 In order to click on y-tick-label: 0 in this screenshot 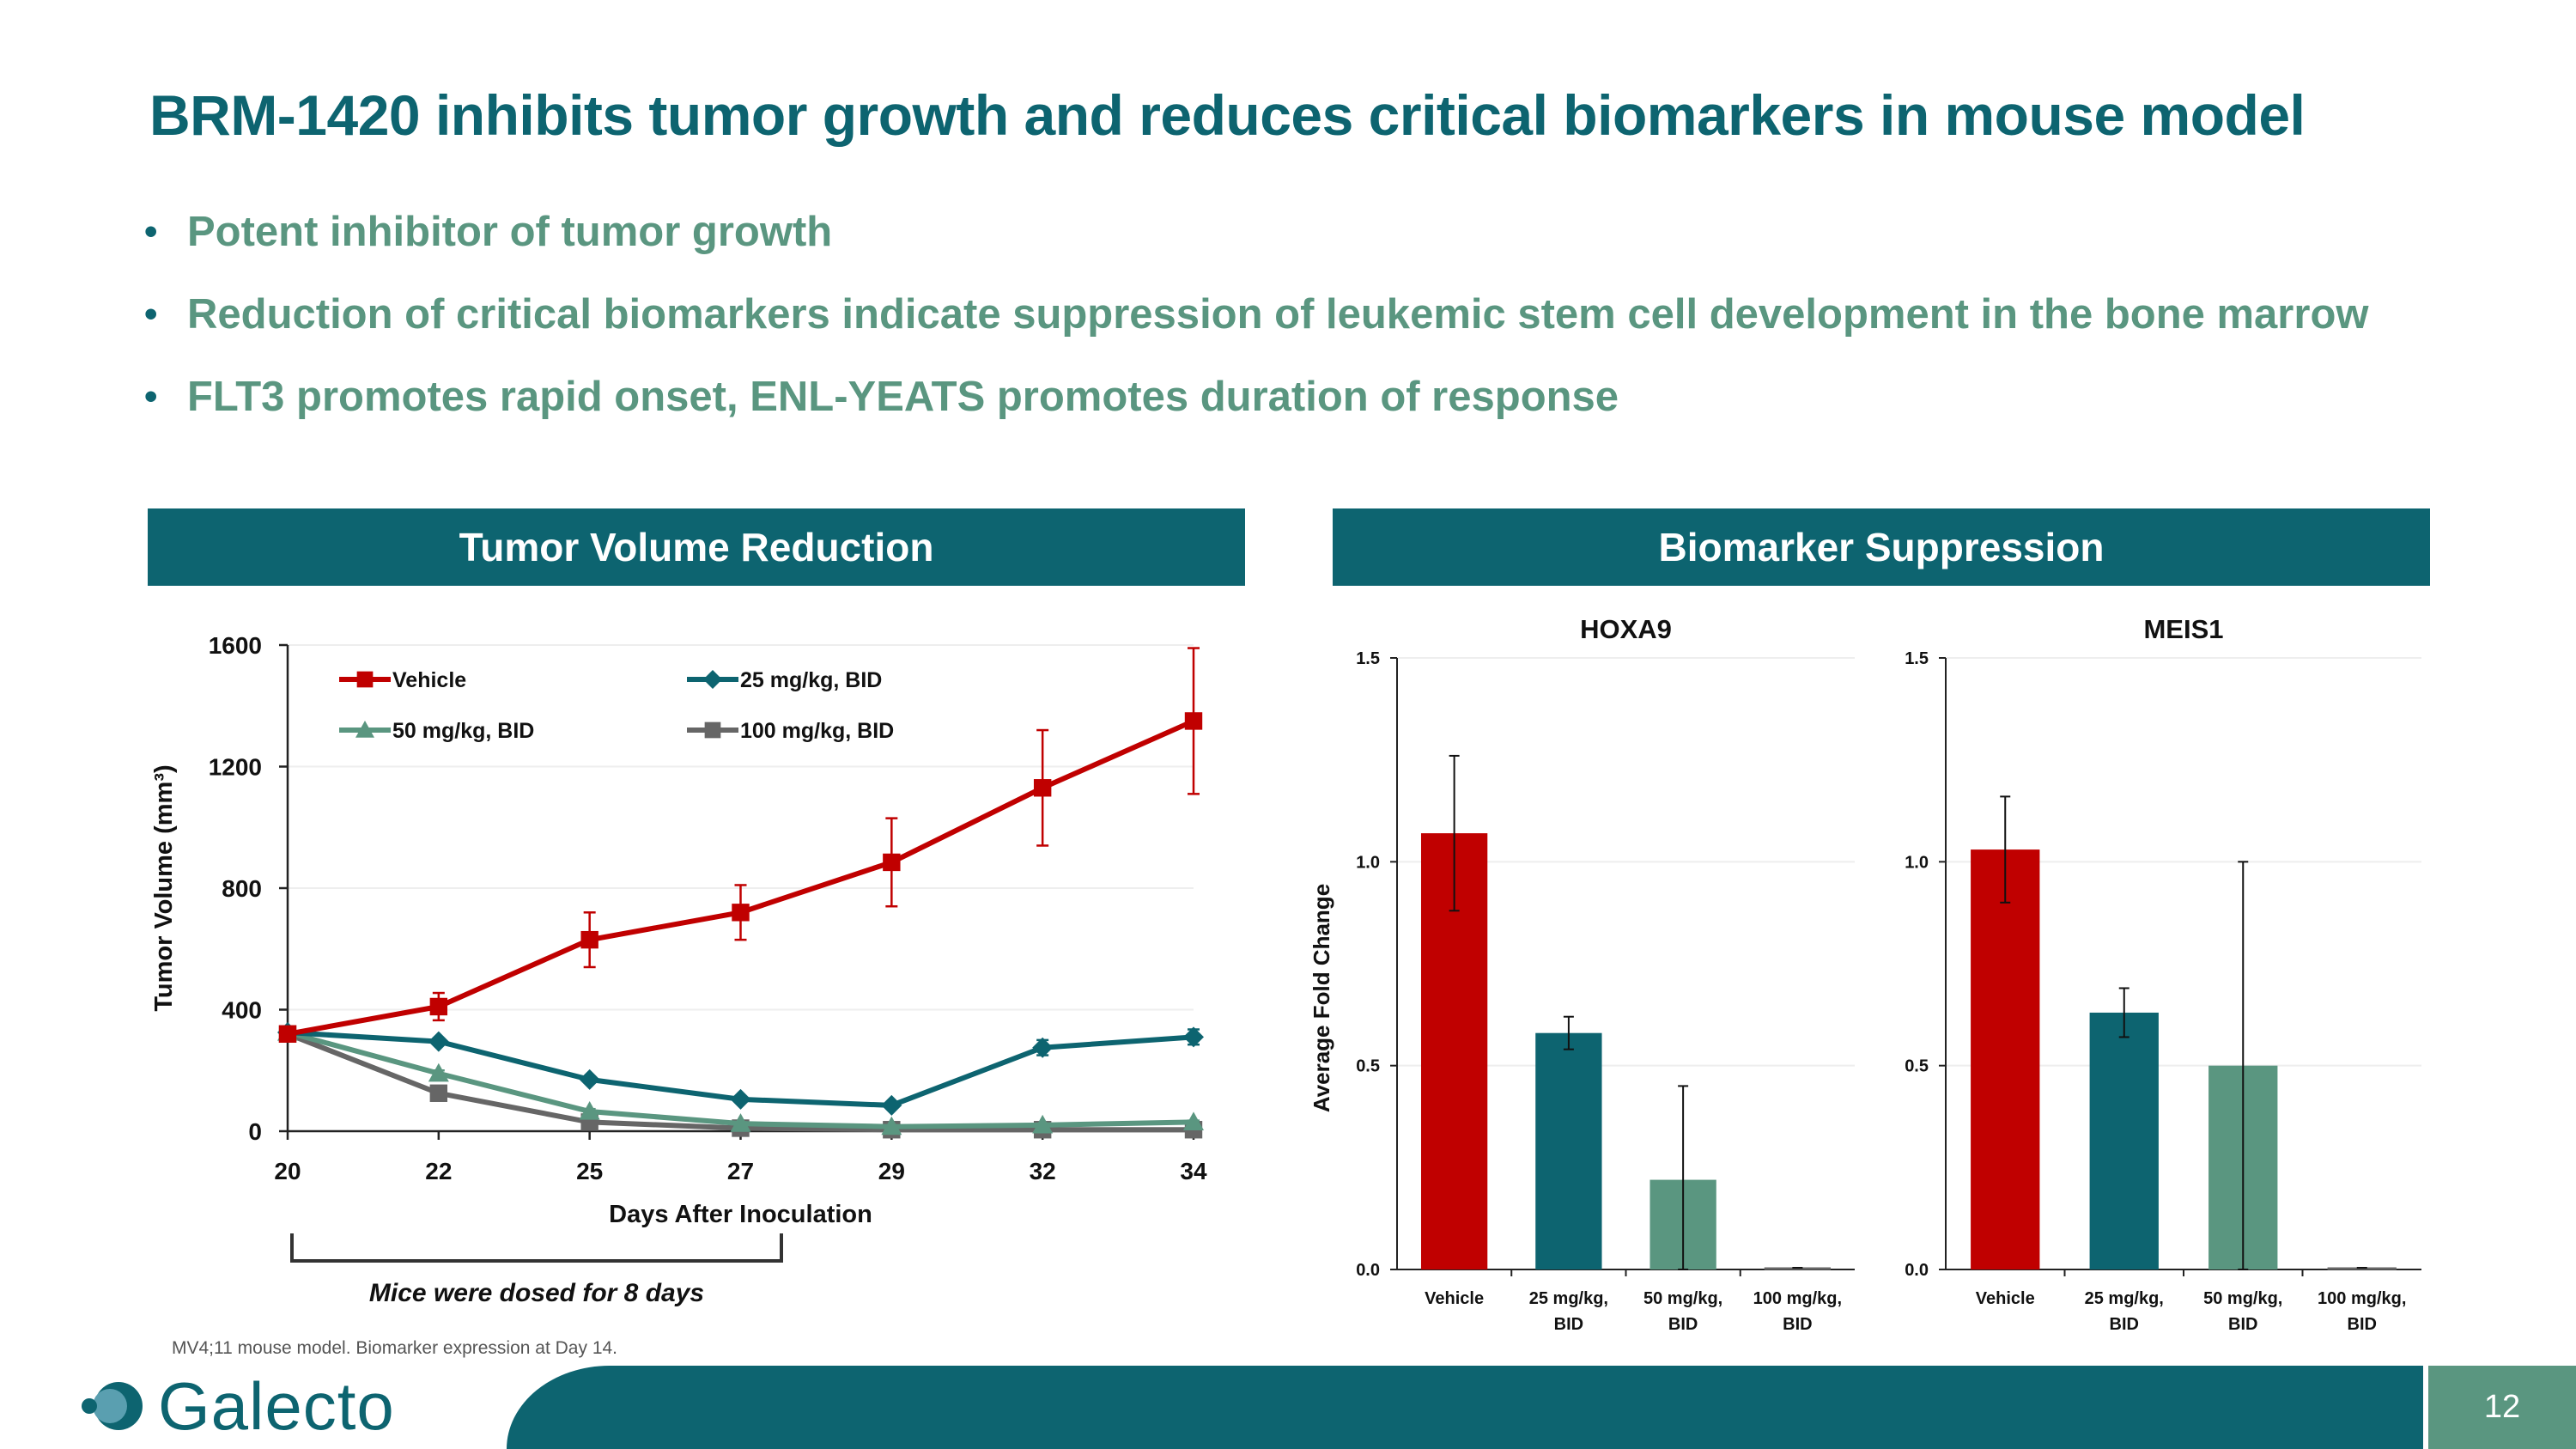, I will do `click(255, 1131)`.